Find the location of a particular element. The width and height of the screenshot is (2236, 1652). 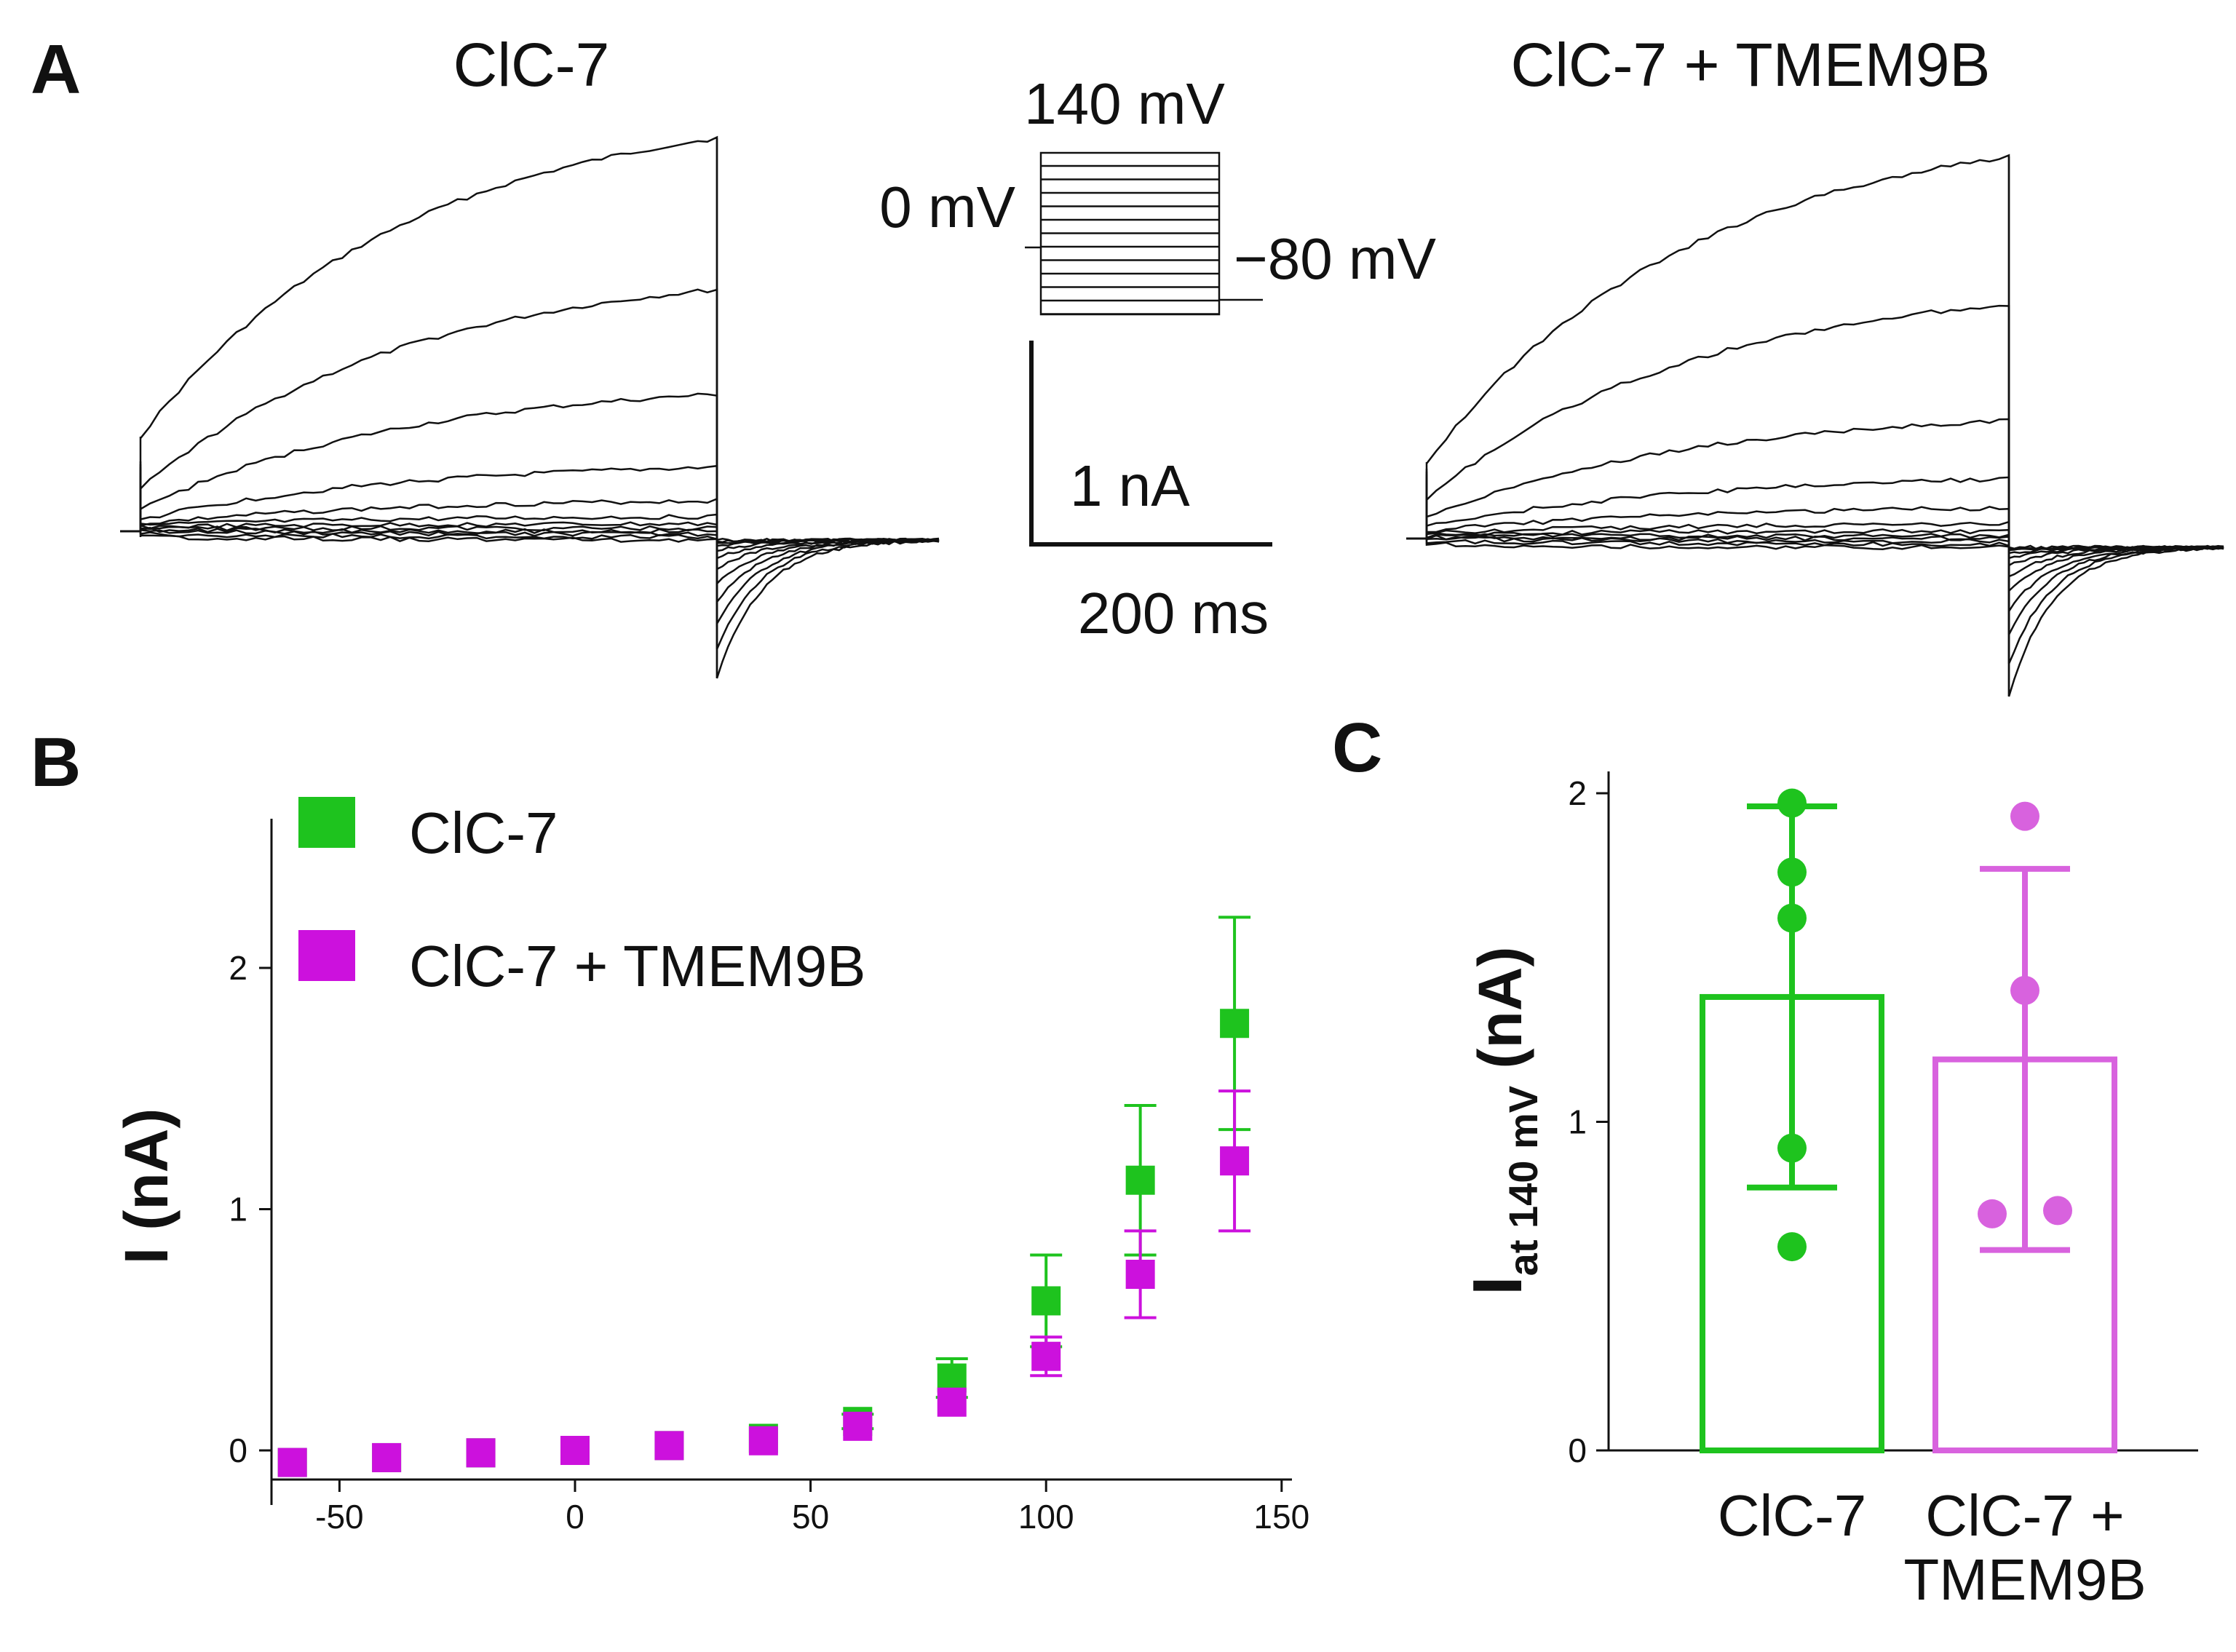

panel-label-a: A is located at coordinates (56, 69).